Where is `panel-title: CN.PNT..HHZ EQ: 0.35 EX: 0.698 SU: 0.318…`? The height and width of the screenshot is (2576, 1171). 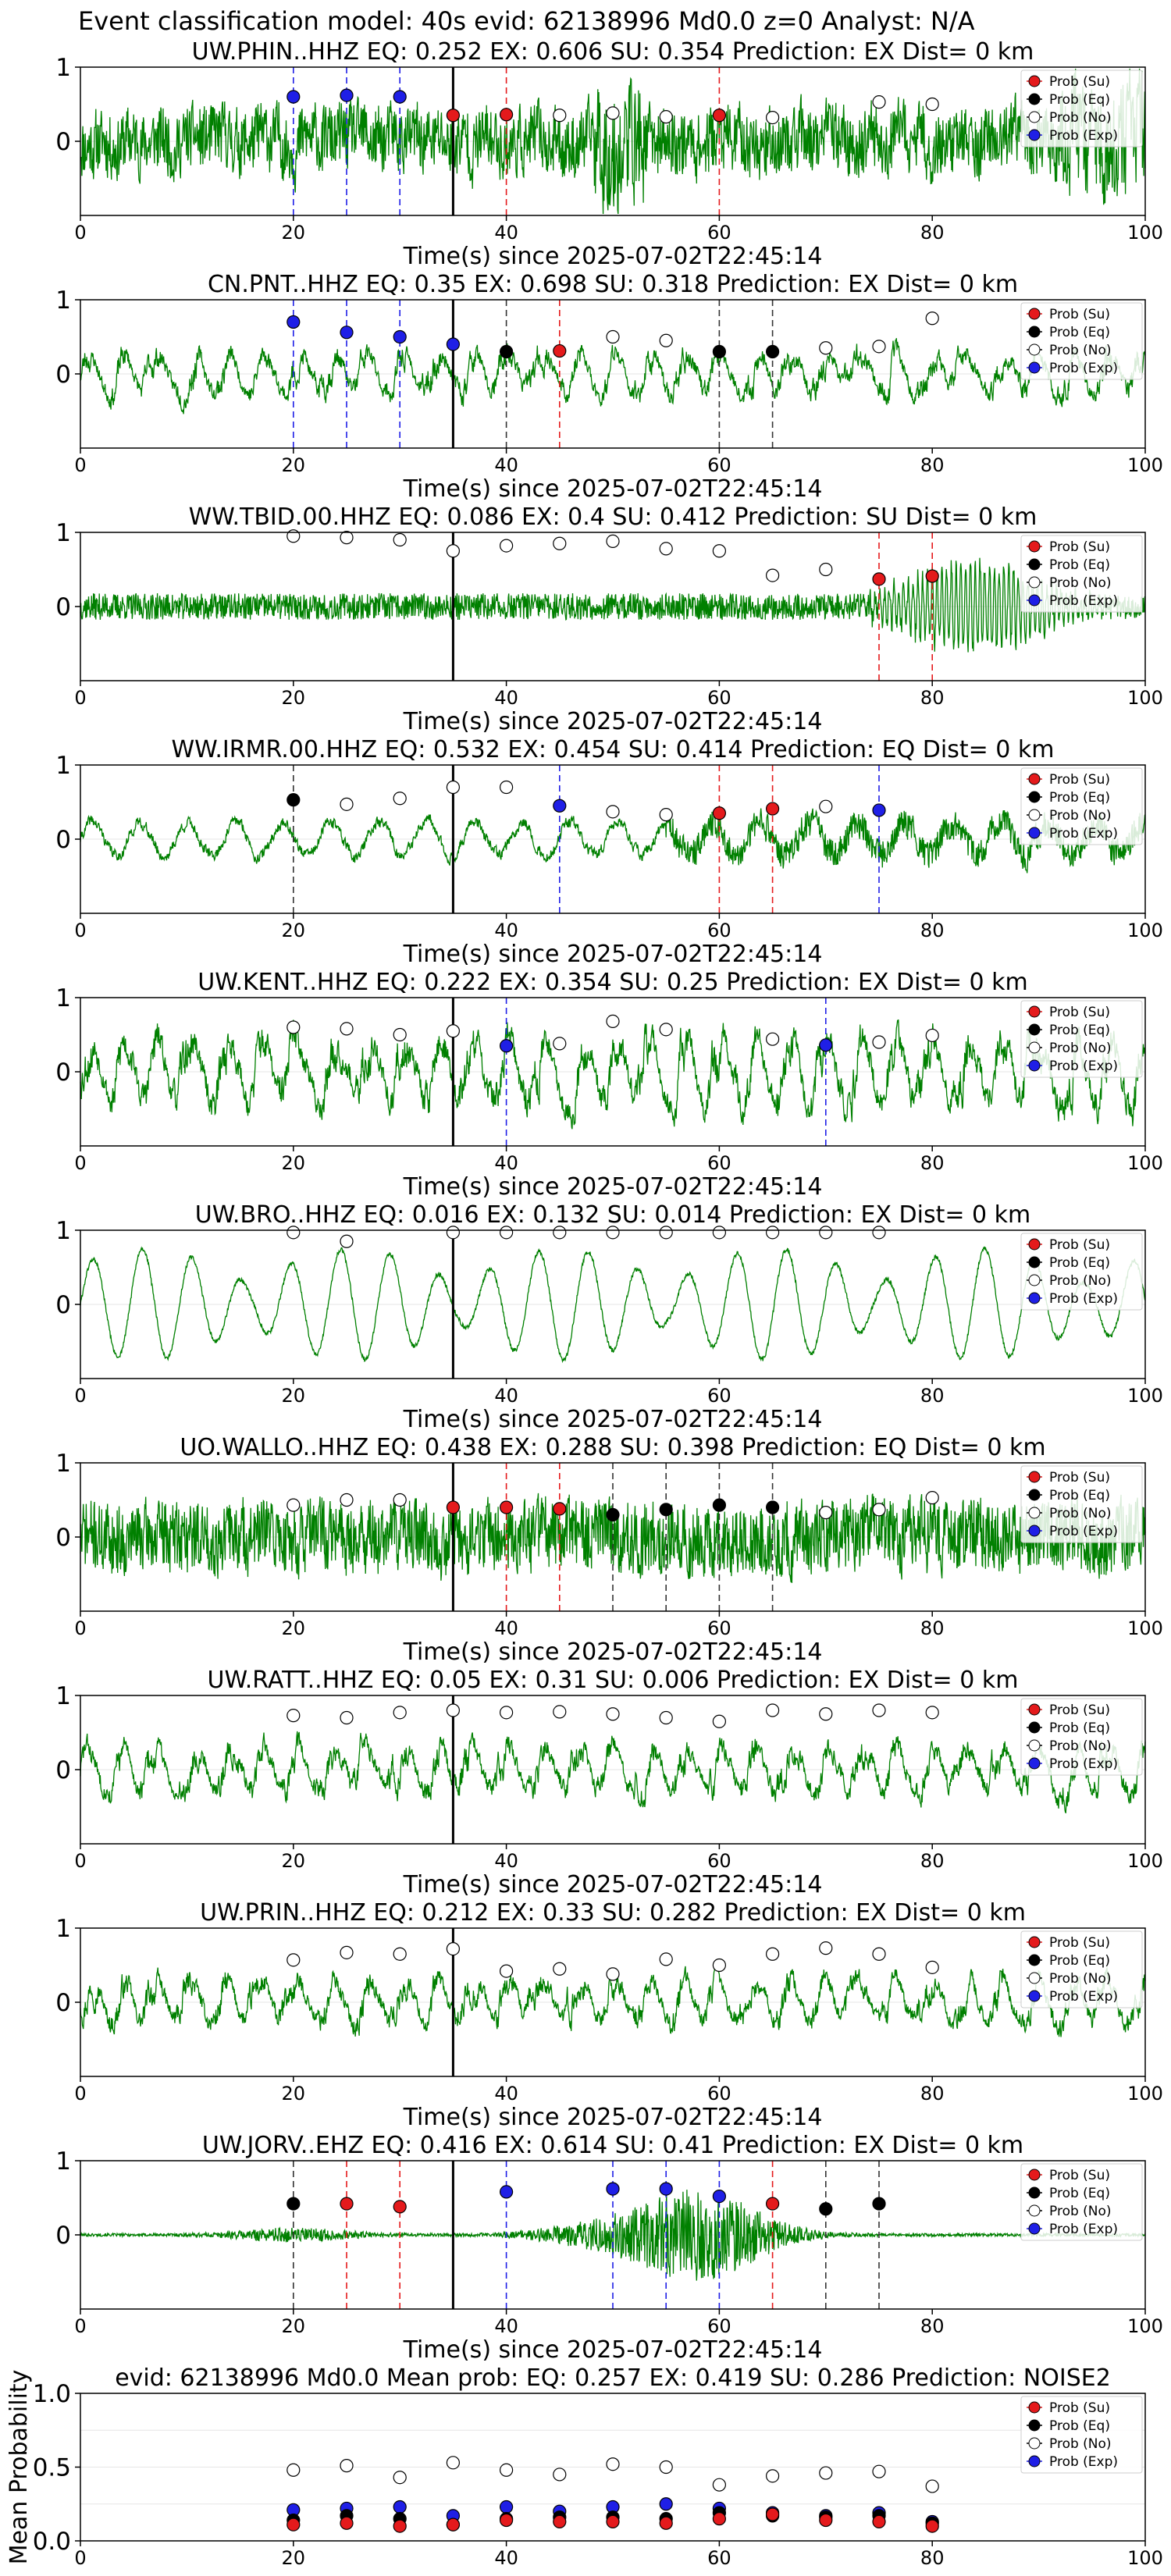 panel-title: CN.PNT..HHZ EQ: 0.35 EX: 0.698 SU: 0.318… is located at coordinates (613, 284).